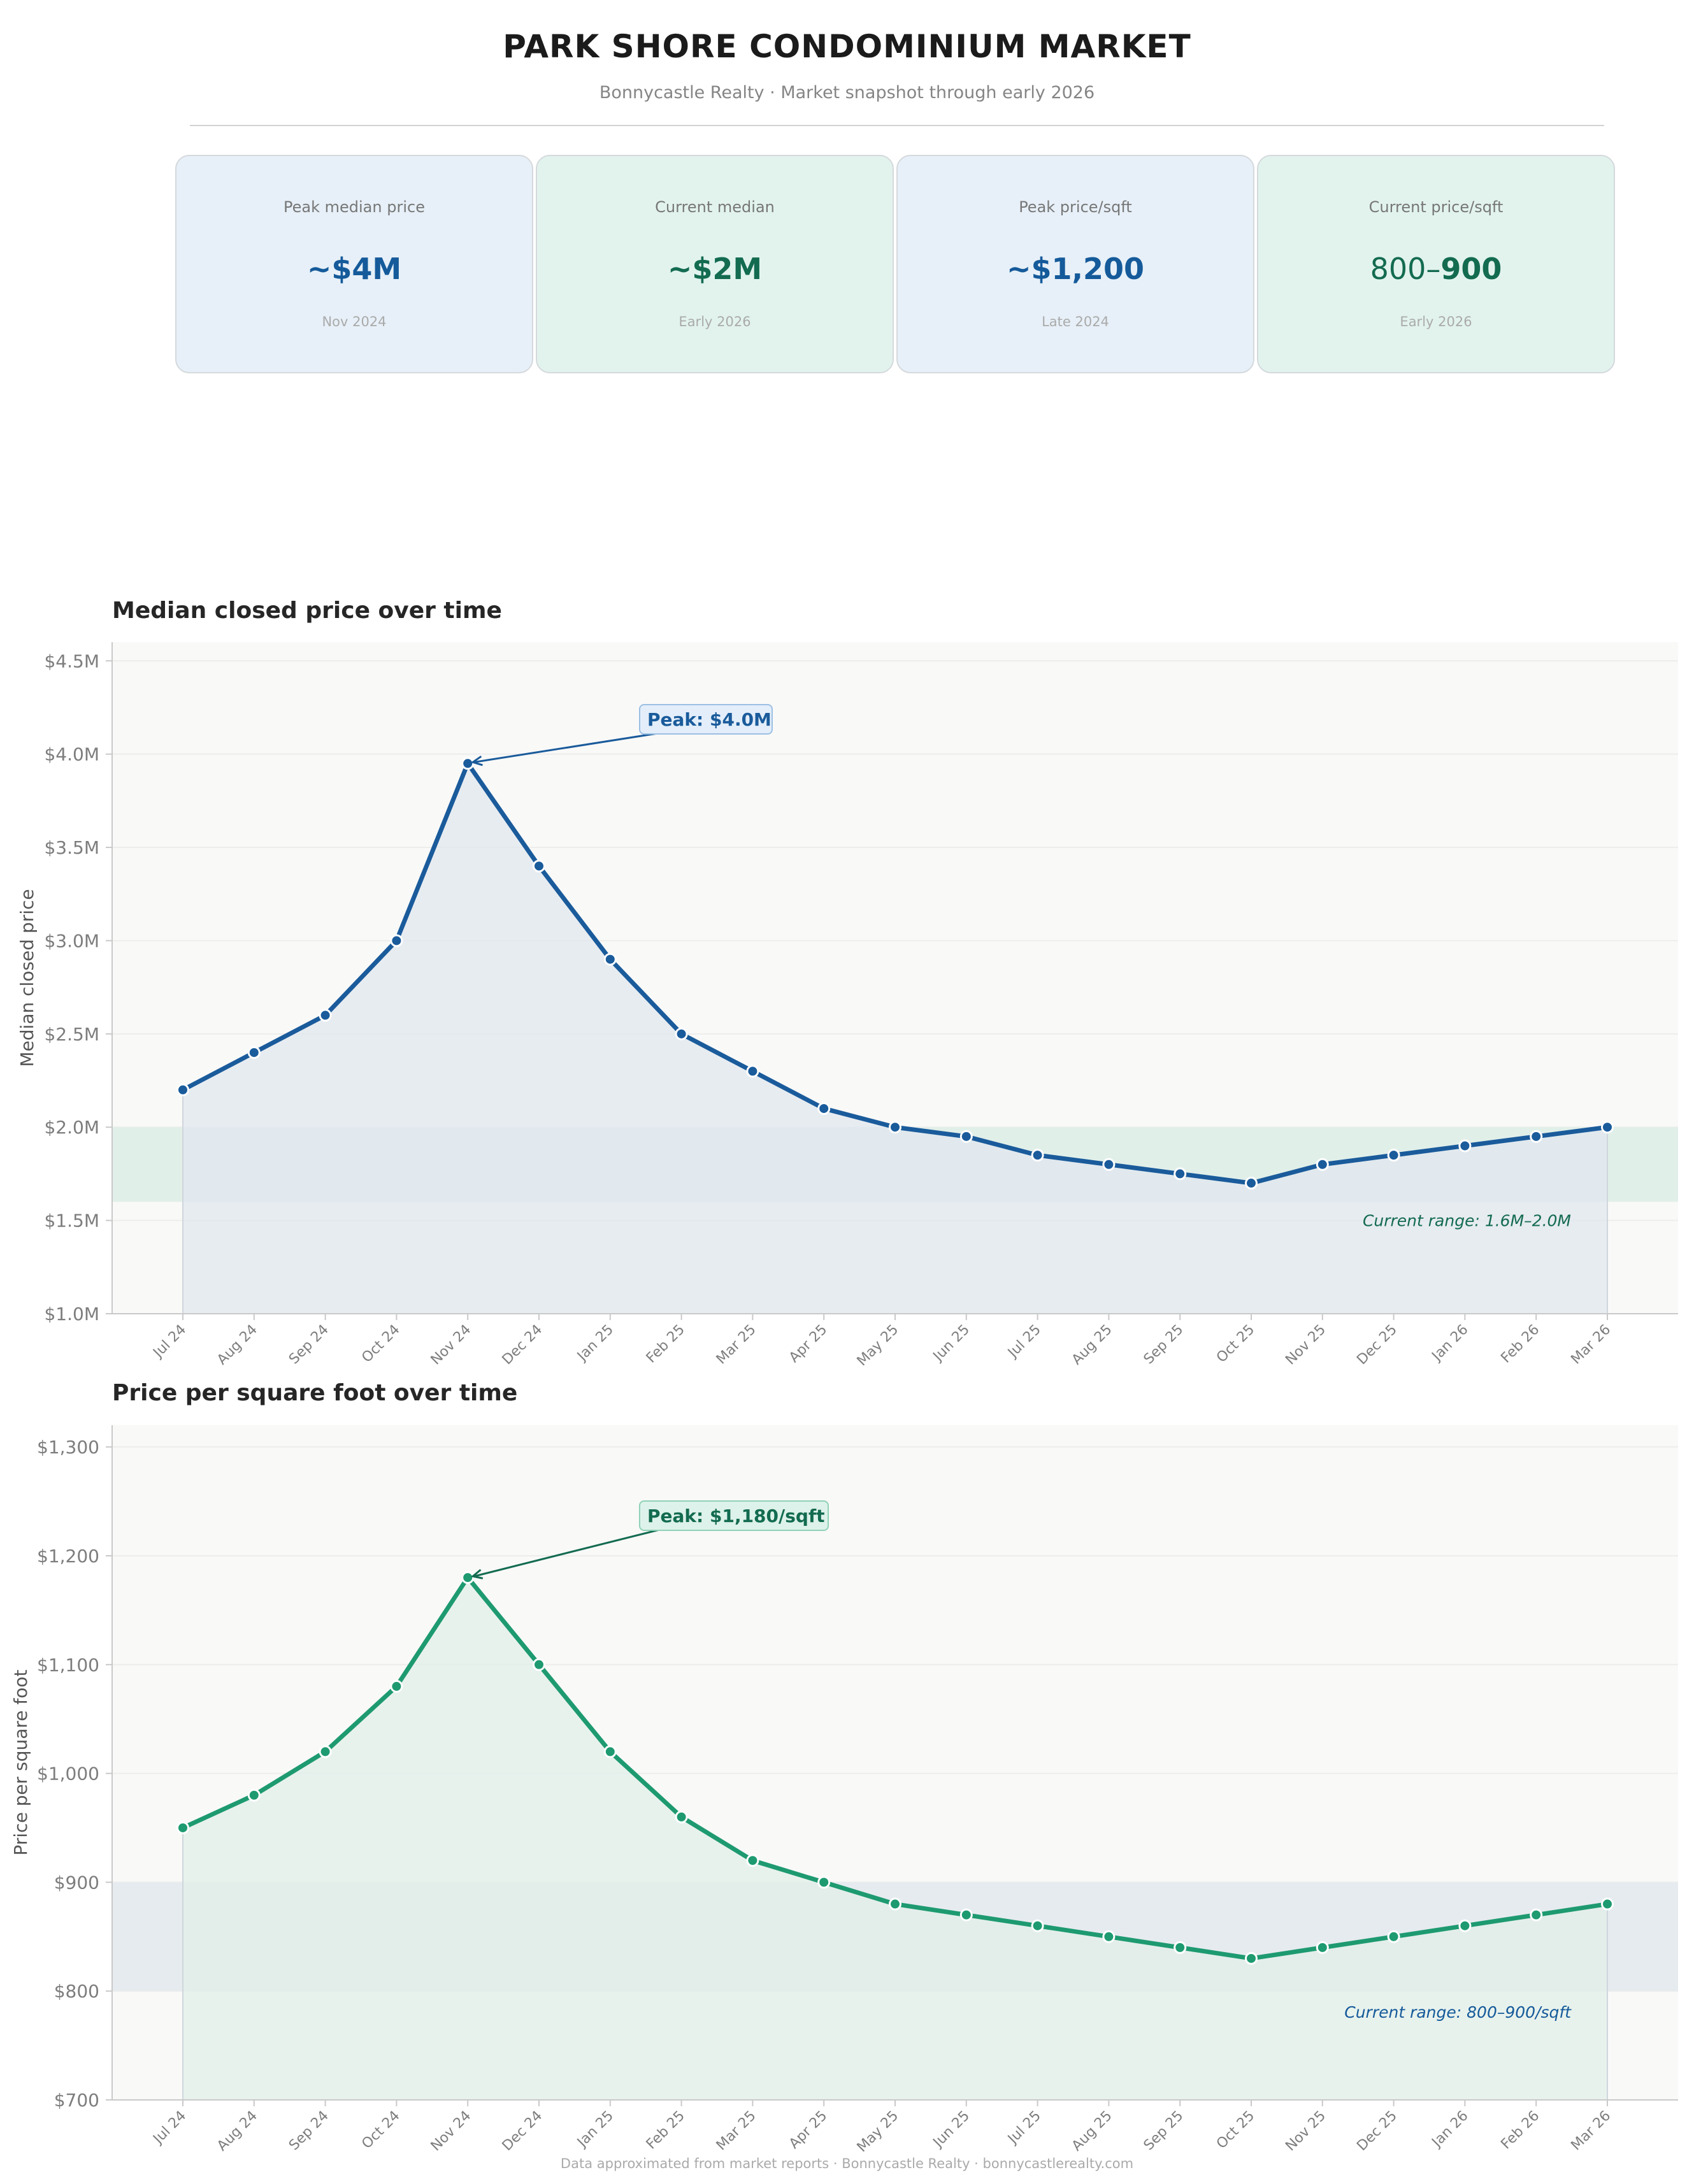 The height and width of the screenshot is (2184, 1694). What do you see at coordinates (847, 46) in the screenshot?
I see `page-title: PARK SHORE CONDOMINIUM MARKET` at bounding box center [847, 46].